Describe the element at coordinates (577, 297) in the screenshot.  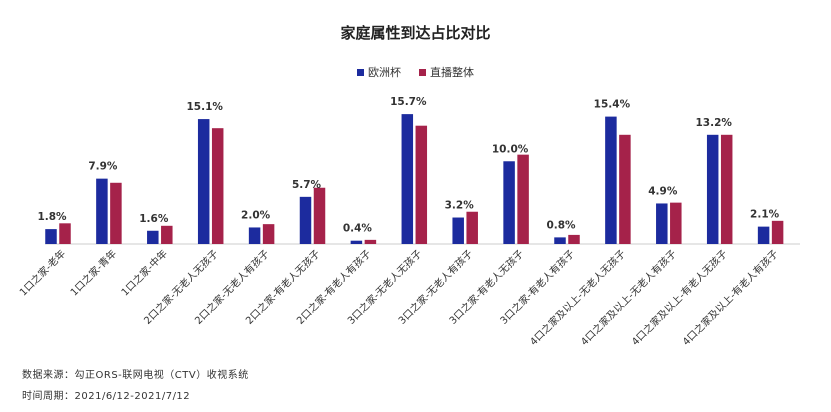
I see `x-tick-label: 4口之家及以上-无老人无孩子` at that location.